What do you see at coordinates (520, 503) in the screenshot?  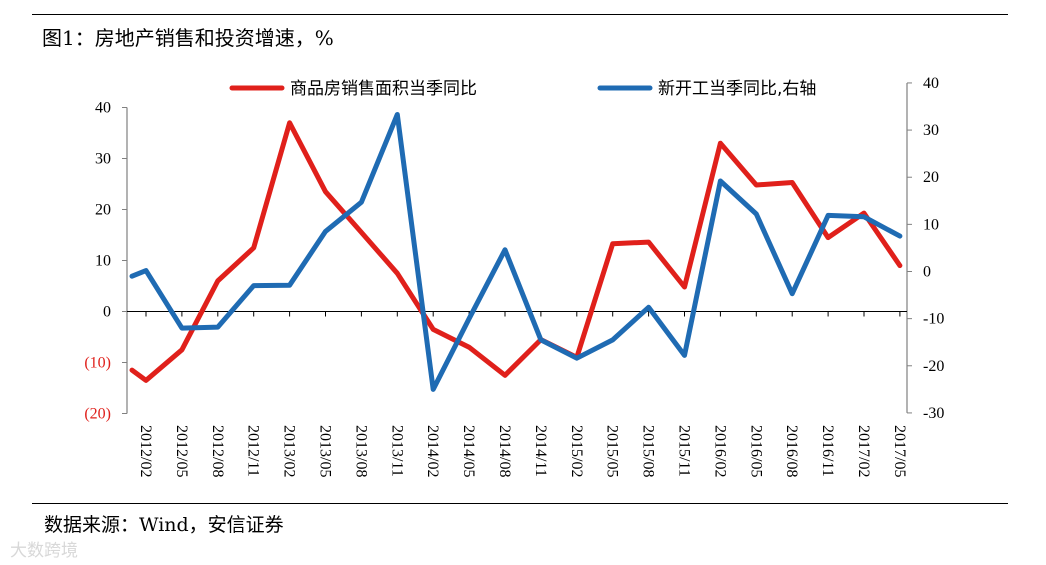 I see `bottom-rule` at bounding box center [520, 503].